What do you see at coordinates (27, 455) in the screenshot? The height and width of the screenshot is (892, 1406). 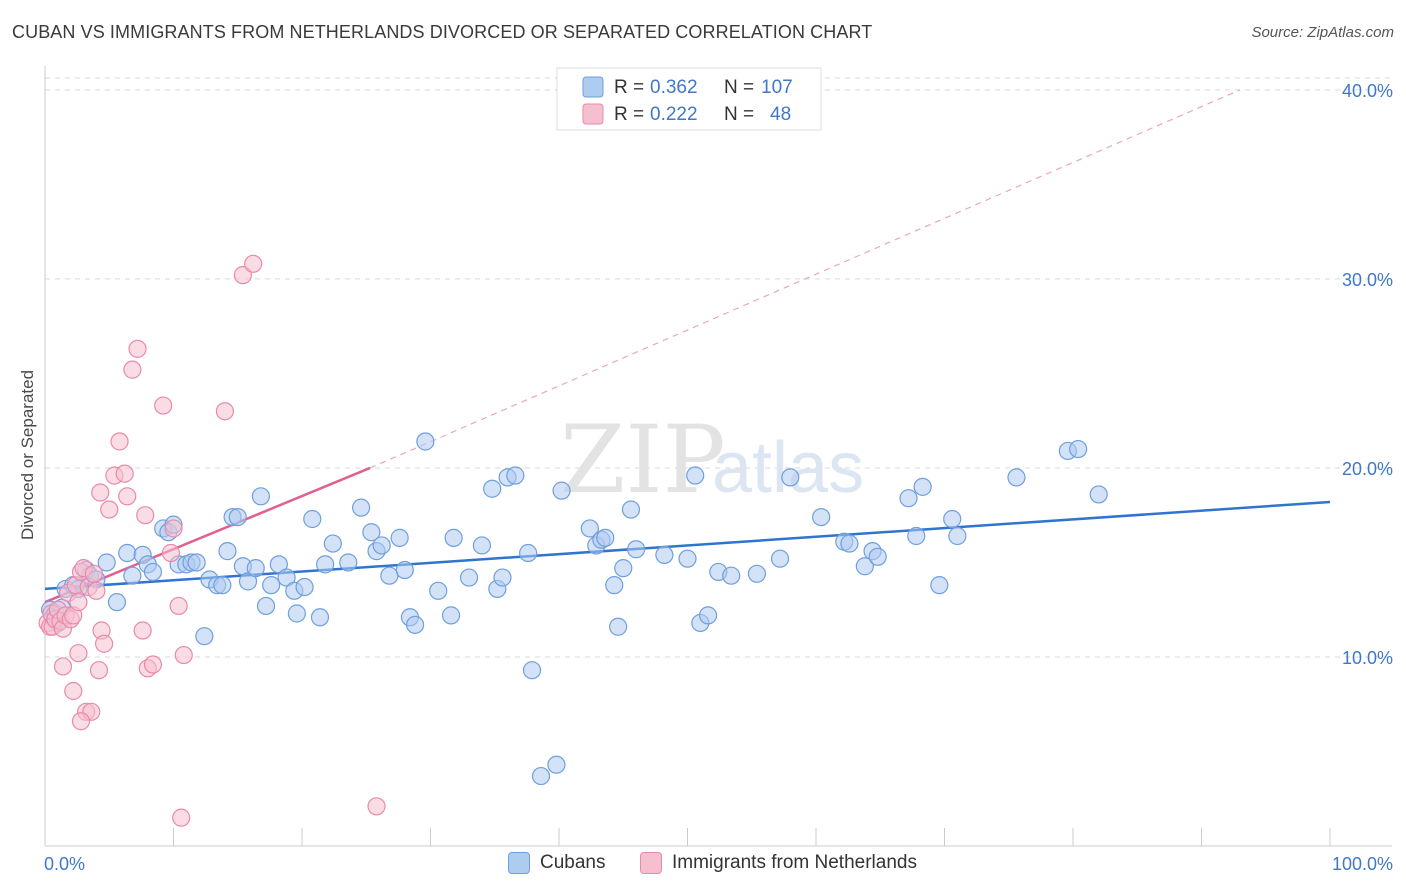 I see `y-axis-label: Divorced or Separated` at bounding box center [27, 455].